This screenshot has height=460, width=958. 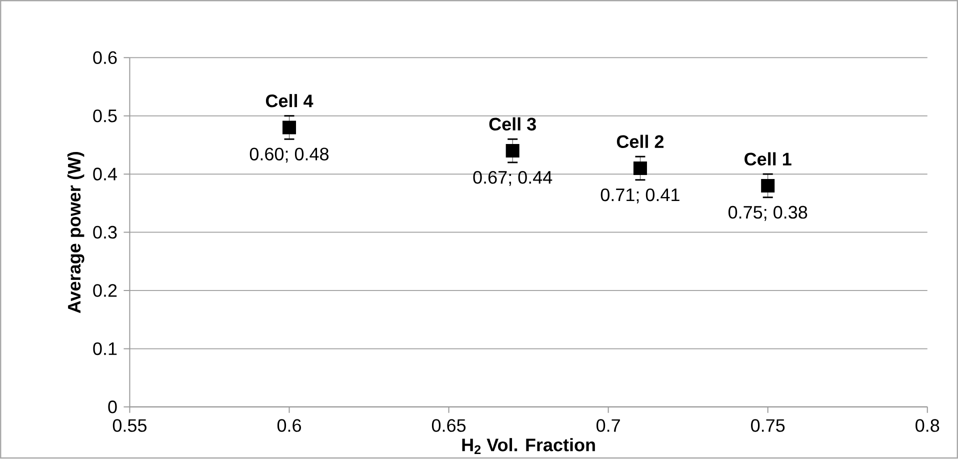 What do you see at coordinates (105, 115) in the screenshot?
I see `y-tick-label: 0.5` at bounding box center [105, 115].